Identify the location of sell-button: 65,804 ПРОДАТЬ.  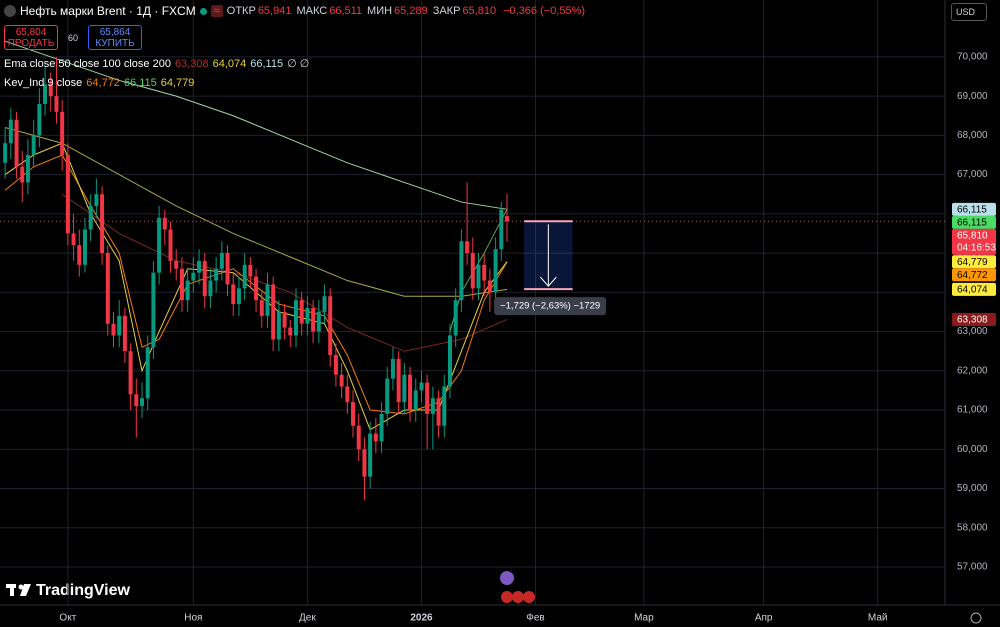
(31, 37).